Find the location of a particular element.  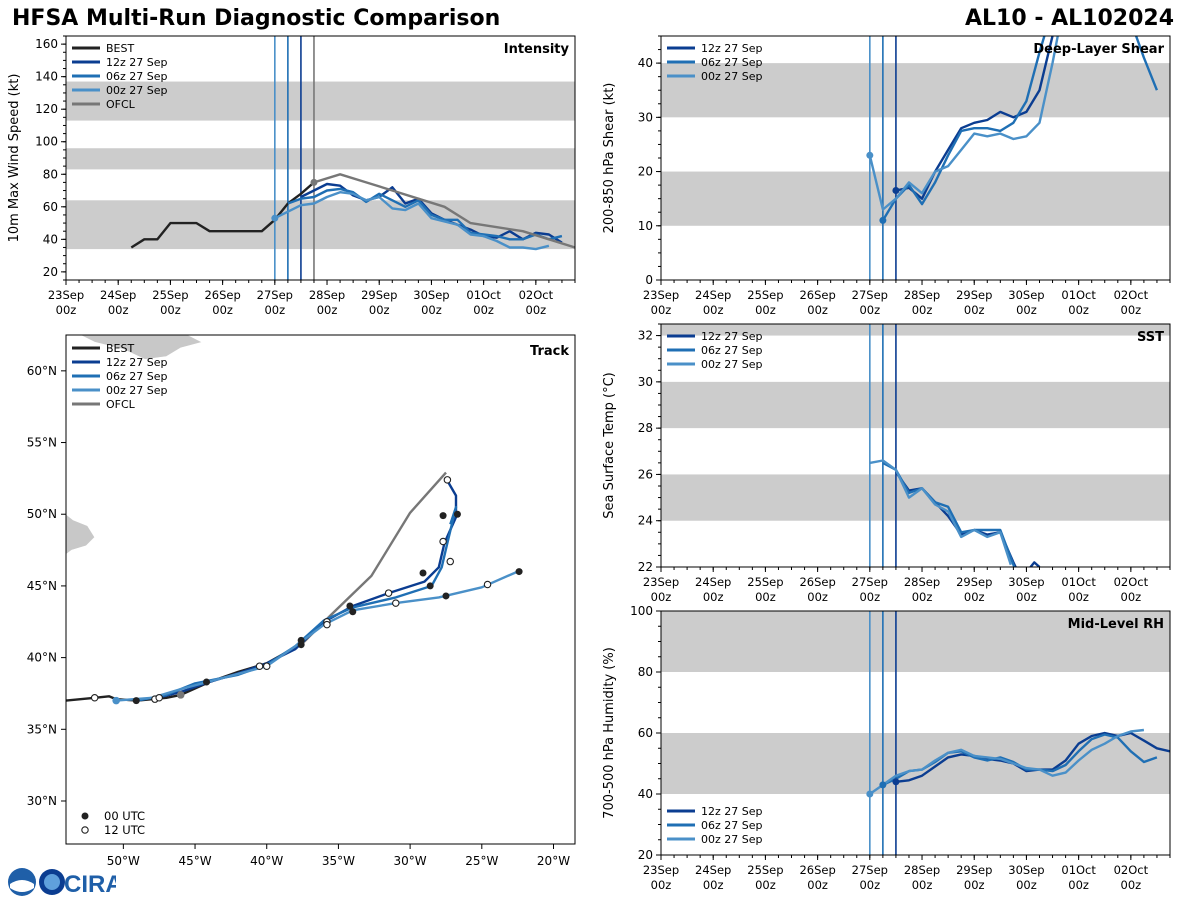

series-line-12z-27-sep is located at coordinates (974, 118).